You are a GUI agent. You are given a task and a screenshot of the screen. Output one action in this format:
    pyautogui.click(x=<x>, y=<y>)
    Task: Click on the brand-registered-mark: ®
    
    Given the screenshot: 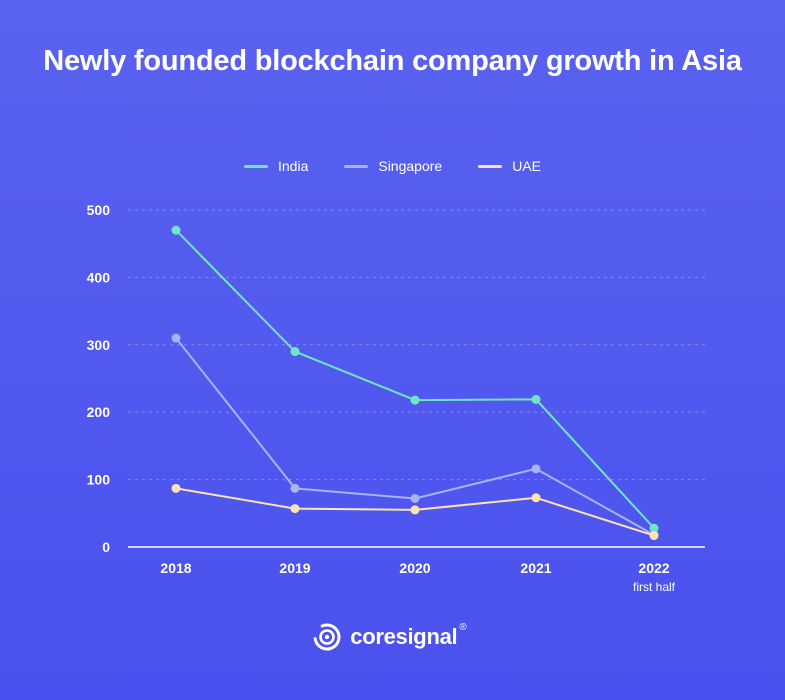 What is the action you would take?
    pyautogui.click(x=463, y=627)
    